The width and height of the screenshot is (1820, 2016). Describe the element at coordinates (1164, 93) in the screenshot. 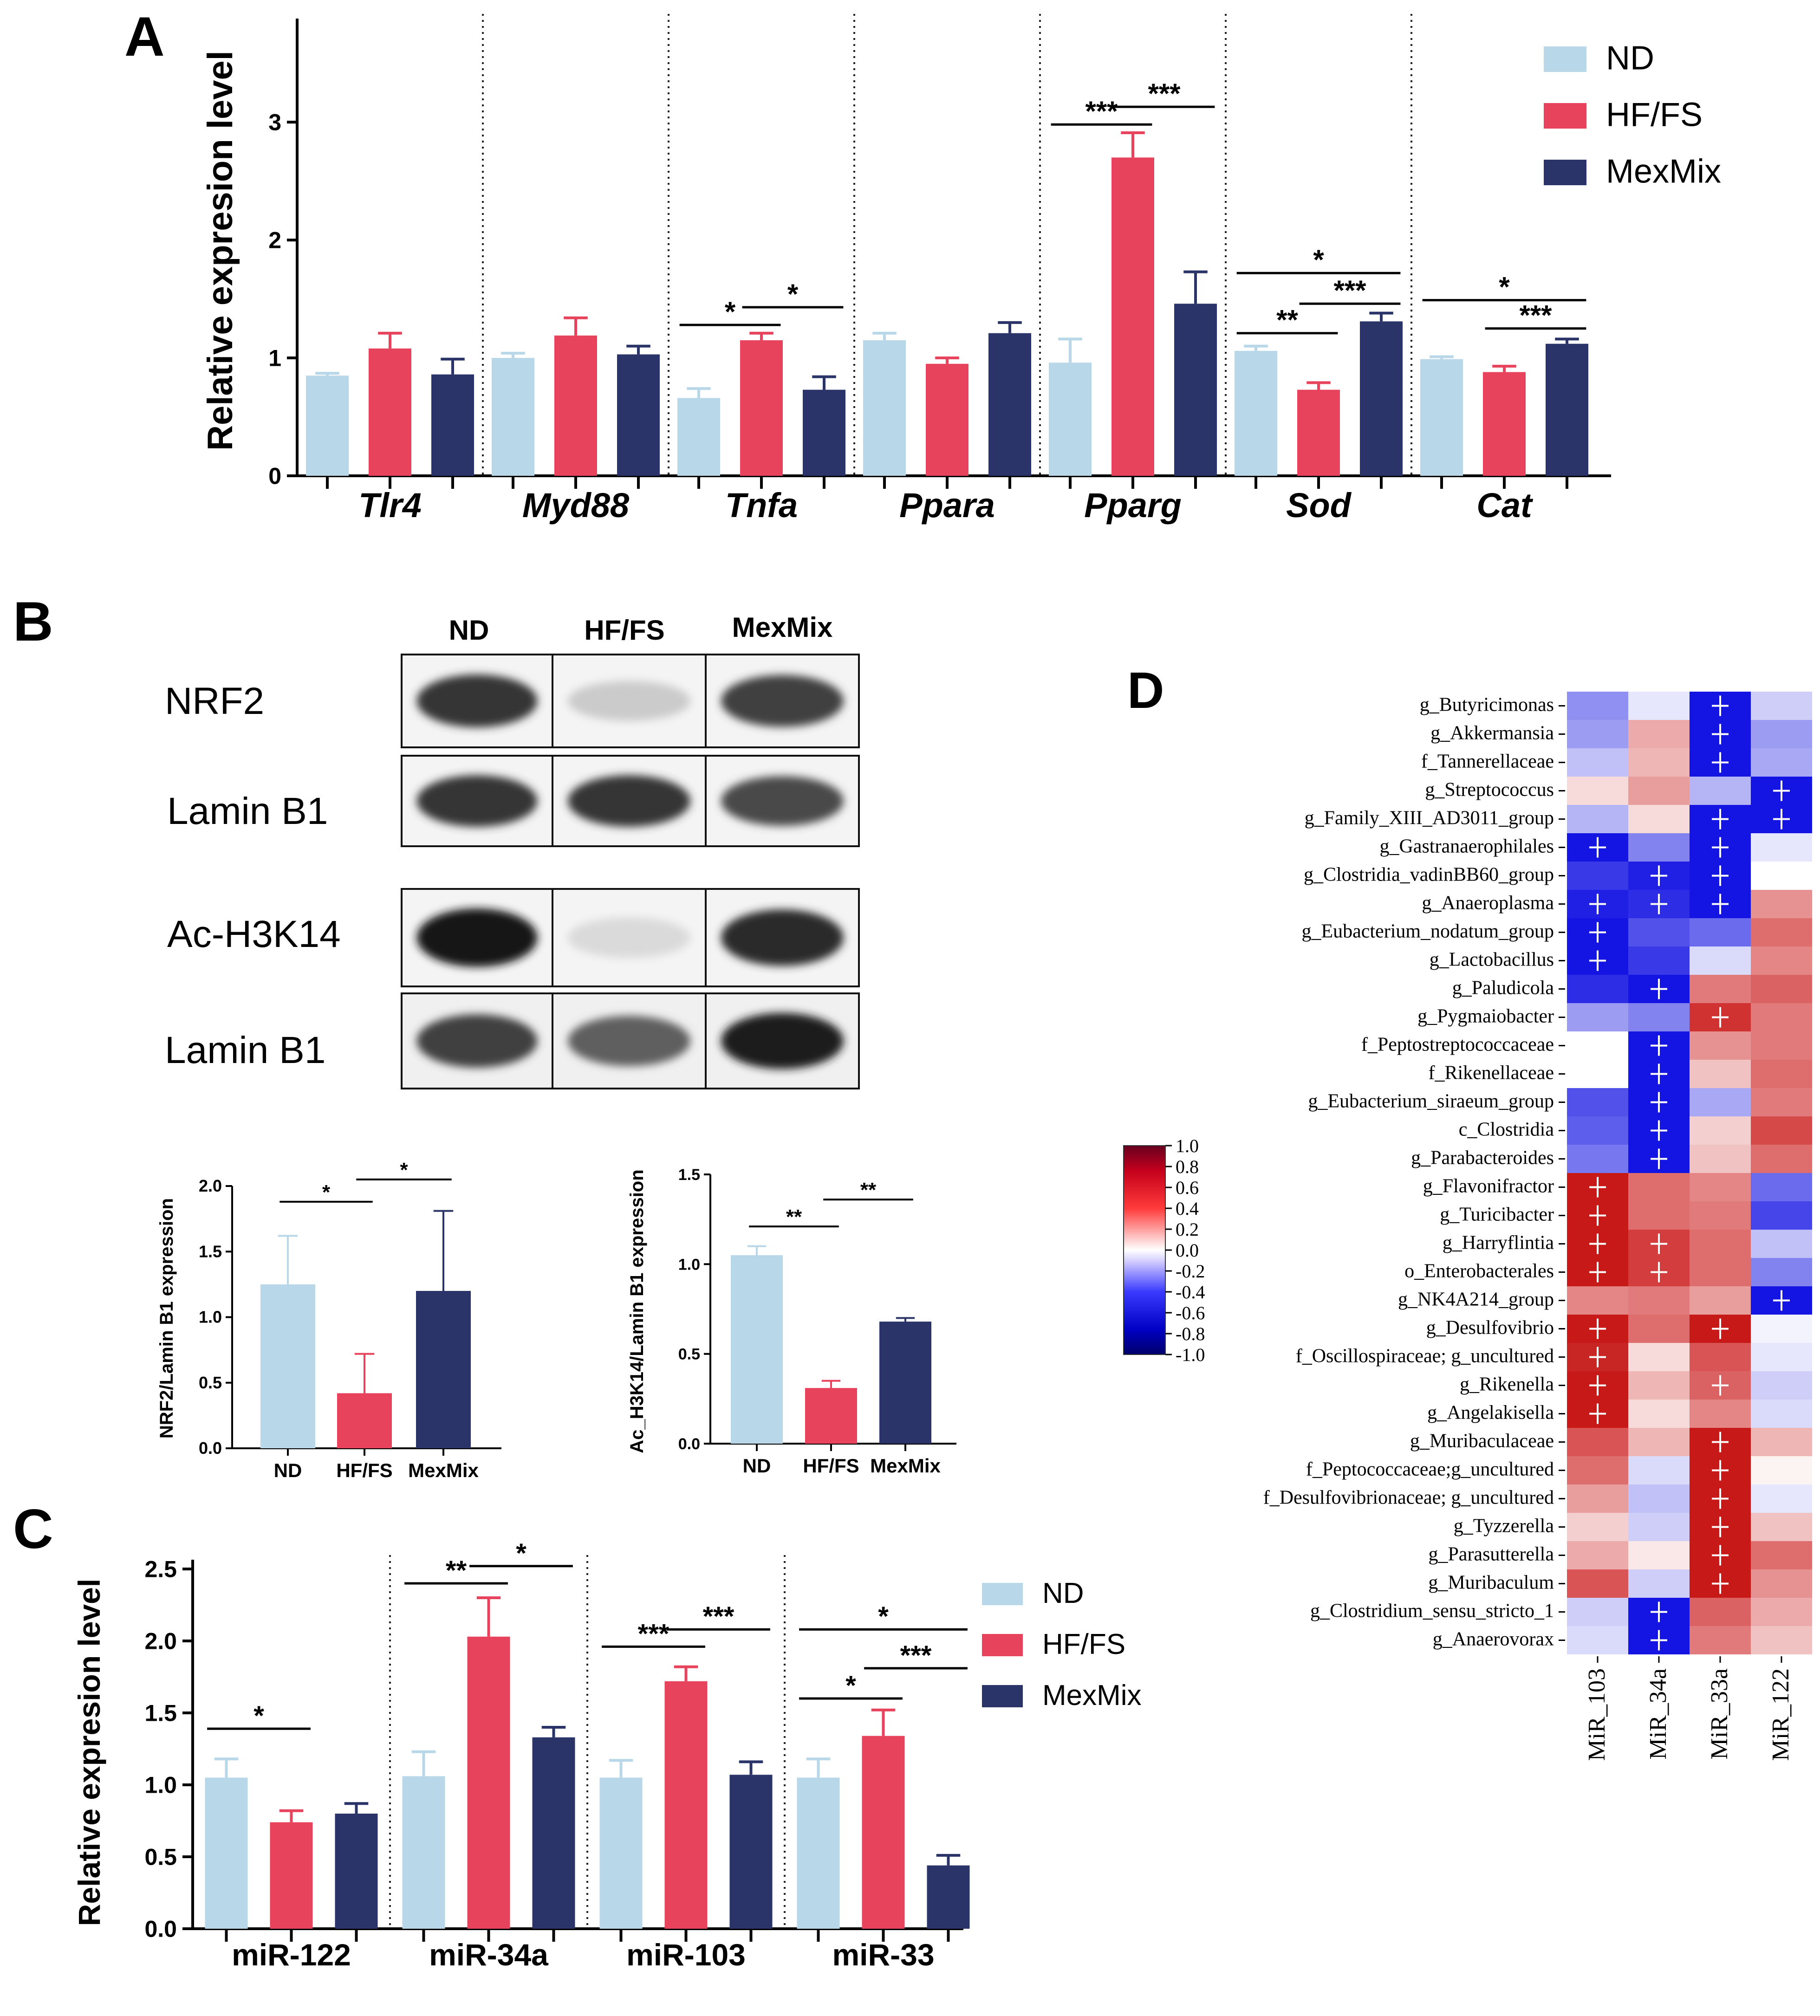

I see `significance-label-3: ***` at that location.